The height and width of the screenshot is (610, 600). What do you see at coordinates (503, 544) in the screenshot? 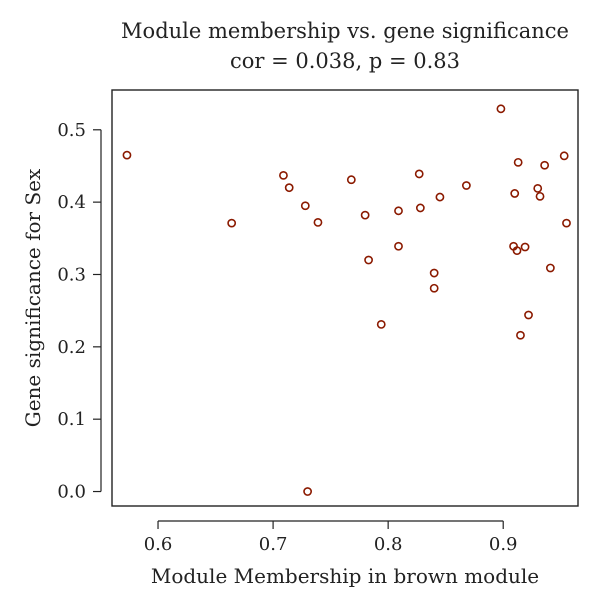
I see `x-tick-label: 0.9` at bounding box center [503, 544].